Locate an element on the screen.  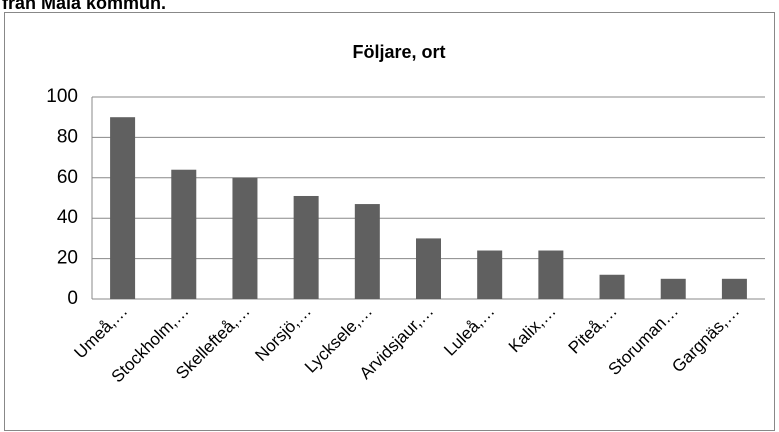
y-tick-label: 40 is located at coordinates (67, 217).